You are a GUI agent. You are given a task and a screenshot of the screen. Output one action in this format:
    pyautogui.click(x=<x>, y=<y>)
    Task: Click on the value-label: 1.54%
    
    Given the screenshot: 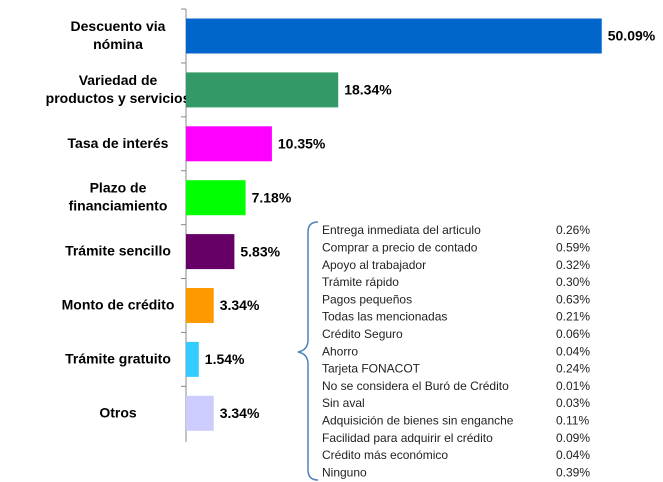 What is the action you would take?
    pyautogui.click(x=225, y=359)
    